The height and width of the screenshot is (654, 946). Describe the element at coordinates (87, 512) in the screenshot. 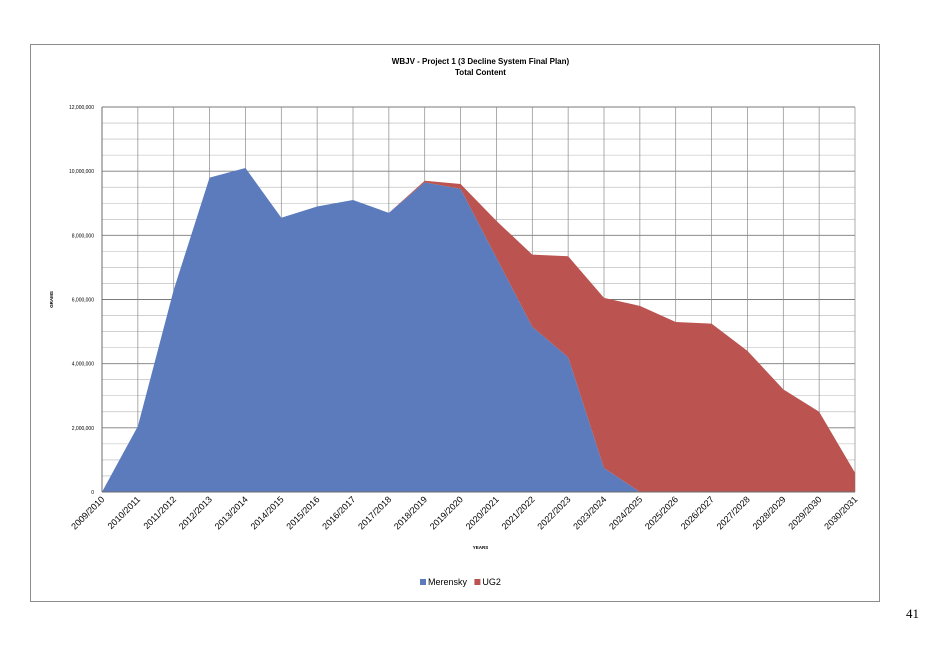

I see `x-tick-label: 2009/2010` at that location.